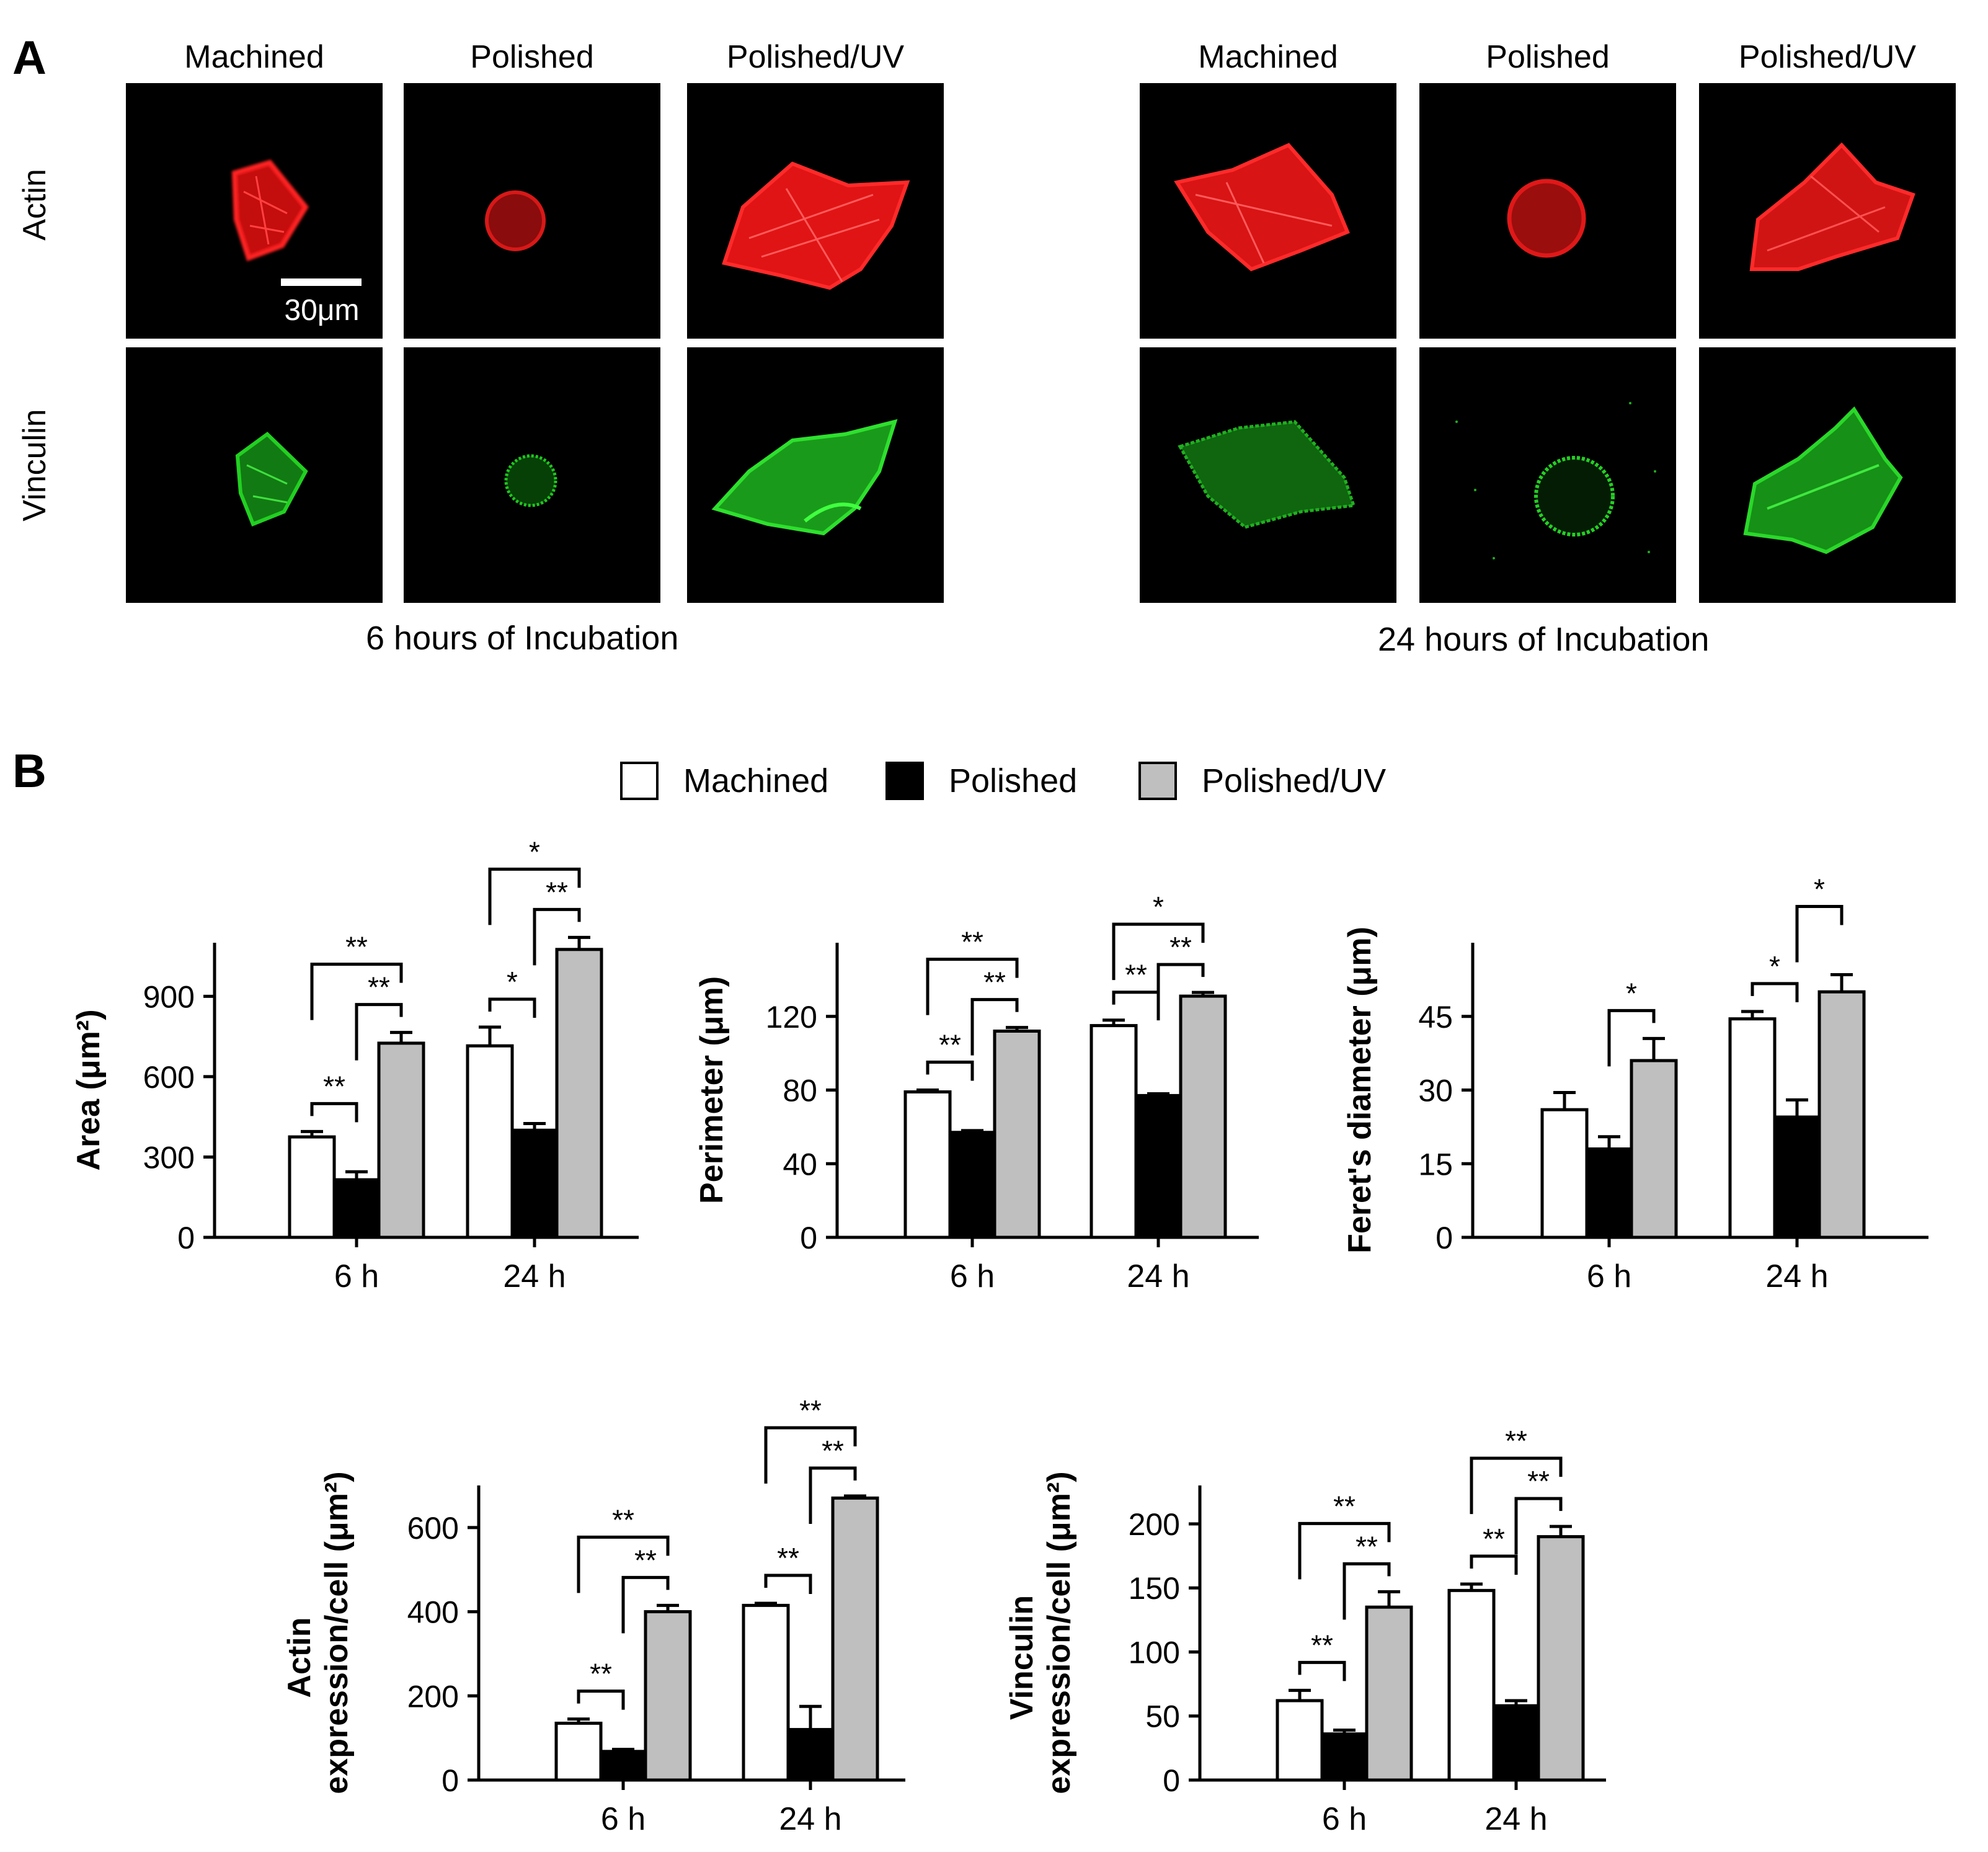 This screenshot has width=1988, height=1852. I want to click on col-label-machined-6h: Machined, so click(254, 57).